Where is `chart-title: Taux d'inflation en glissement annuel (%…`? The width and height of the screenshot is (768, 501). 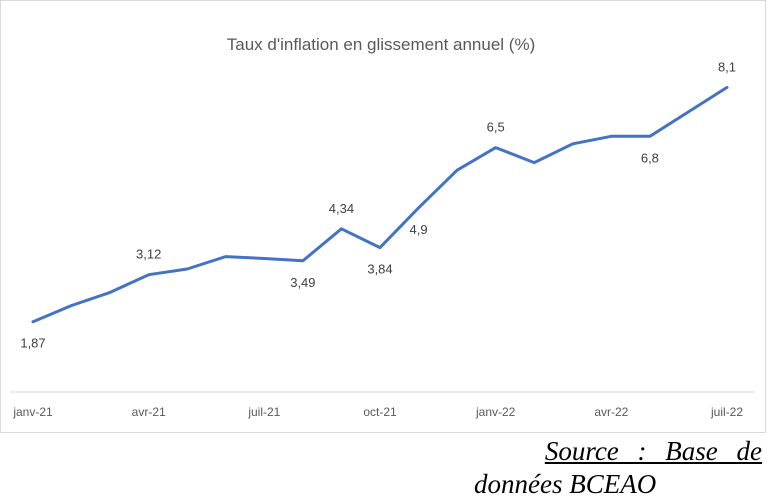 chart-title: Taux d'inflation en glissement annuel (%… is located at coordinates (381, 44).